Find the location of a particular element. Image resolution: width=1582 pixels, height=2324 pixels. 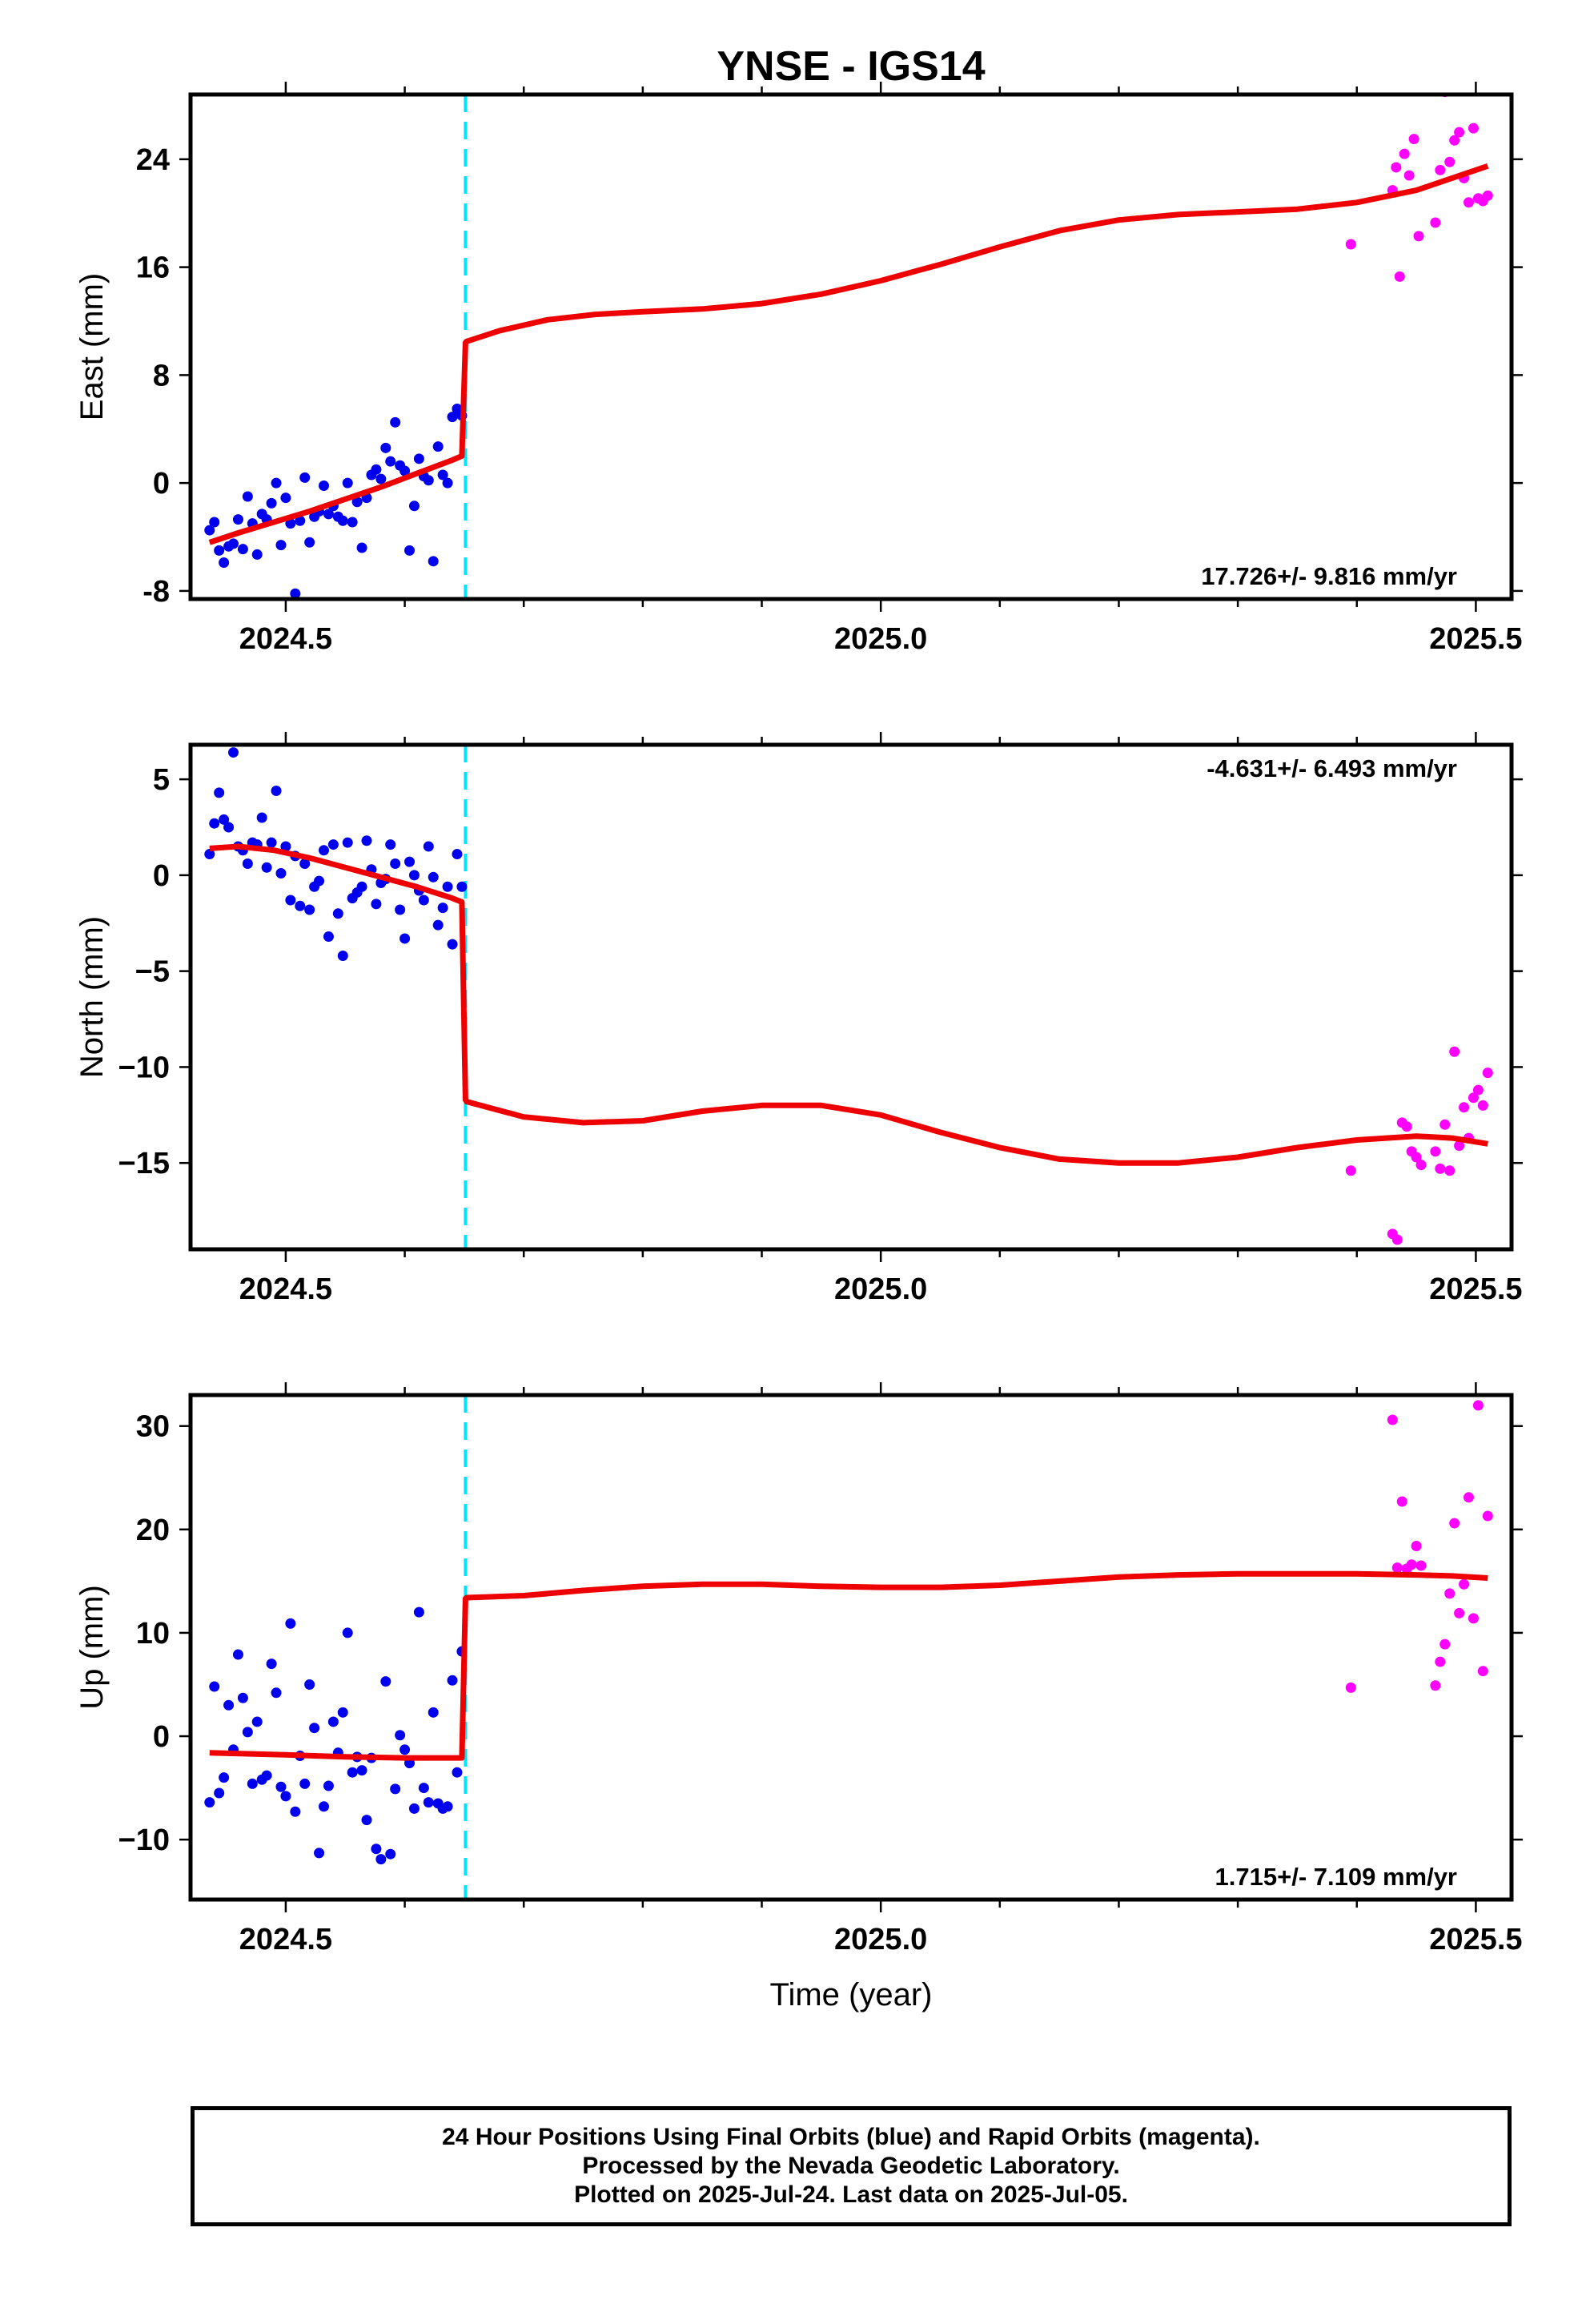

y-tick-label: -8 is located at coordinates (156, 592).